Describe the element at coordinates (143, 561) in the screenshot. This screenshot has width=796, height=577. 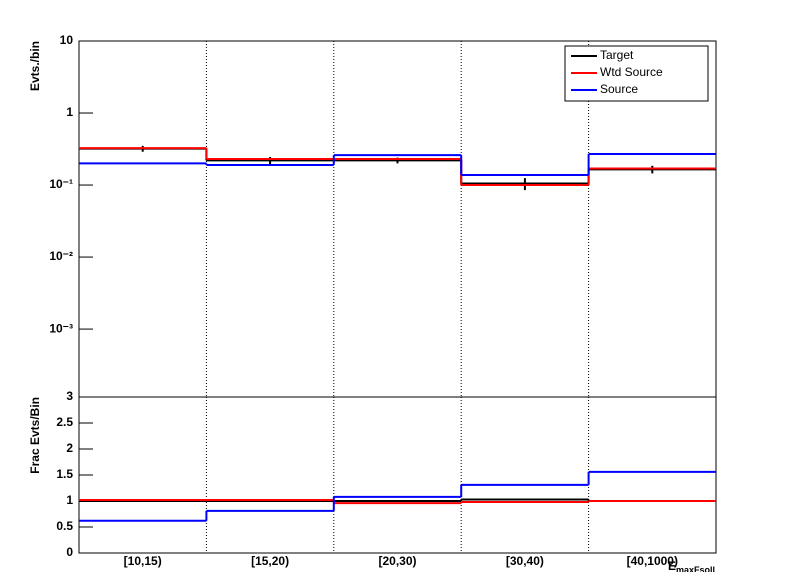
I see `x-tick-label: [10,15)` at that location.